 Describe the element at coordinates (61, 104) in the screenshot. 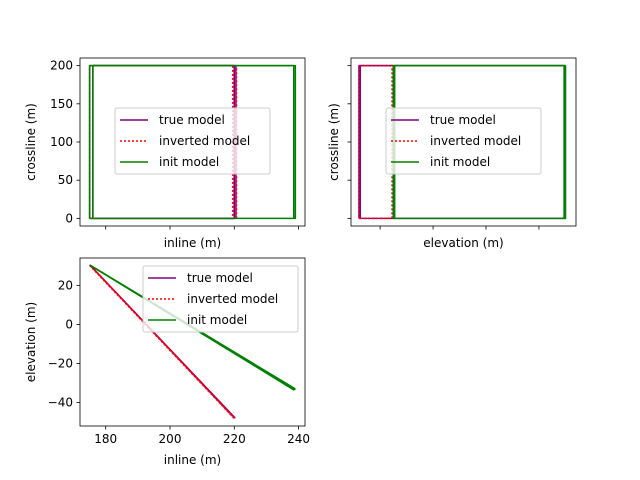

I see `y-tick-label: 150` at that location.